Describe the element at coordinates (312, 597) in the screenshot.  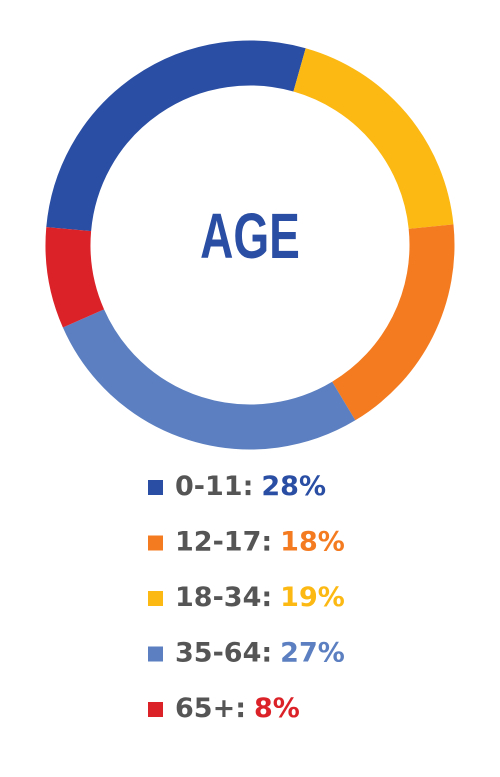
I see `legend-value: 19%` at that location.